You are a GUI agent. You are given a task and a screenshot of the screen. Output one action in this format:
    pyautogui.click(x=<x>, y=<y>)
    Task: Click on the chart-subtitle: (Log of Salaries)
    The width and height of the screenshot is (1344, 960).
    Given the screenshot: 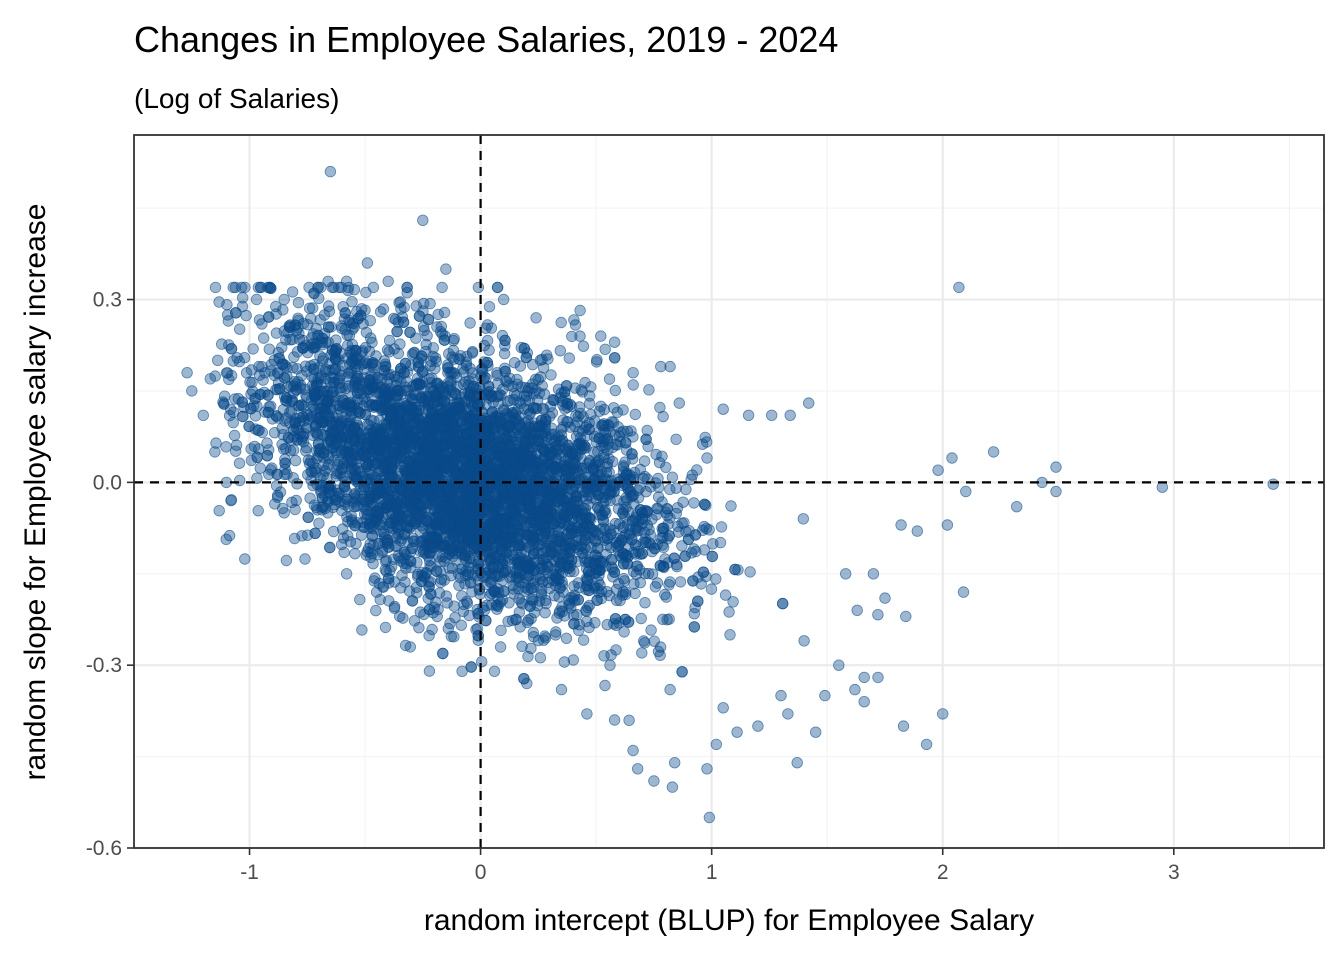 What is the action you would take?
    pyautogui.click(x=236, y=98)
    